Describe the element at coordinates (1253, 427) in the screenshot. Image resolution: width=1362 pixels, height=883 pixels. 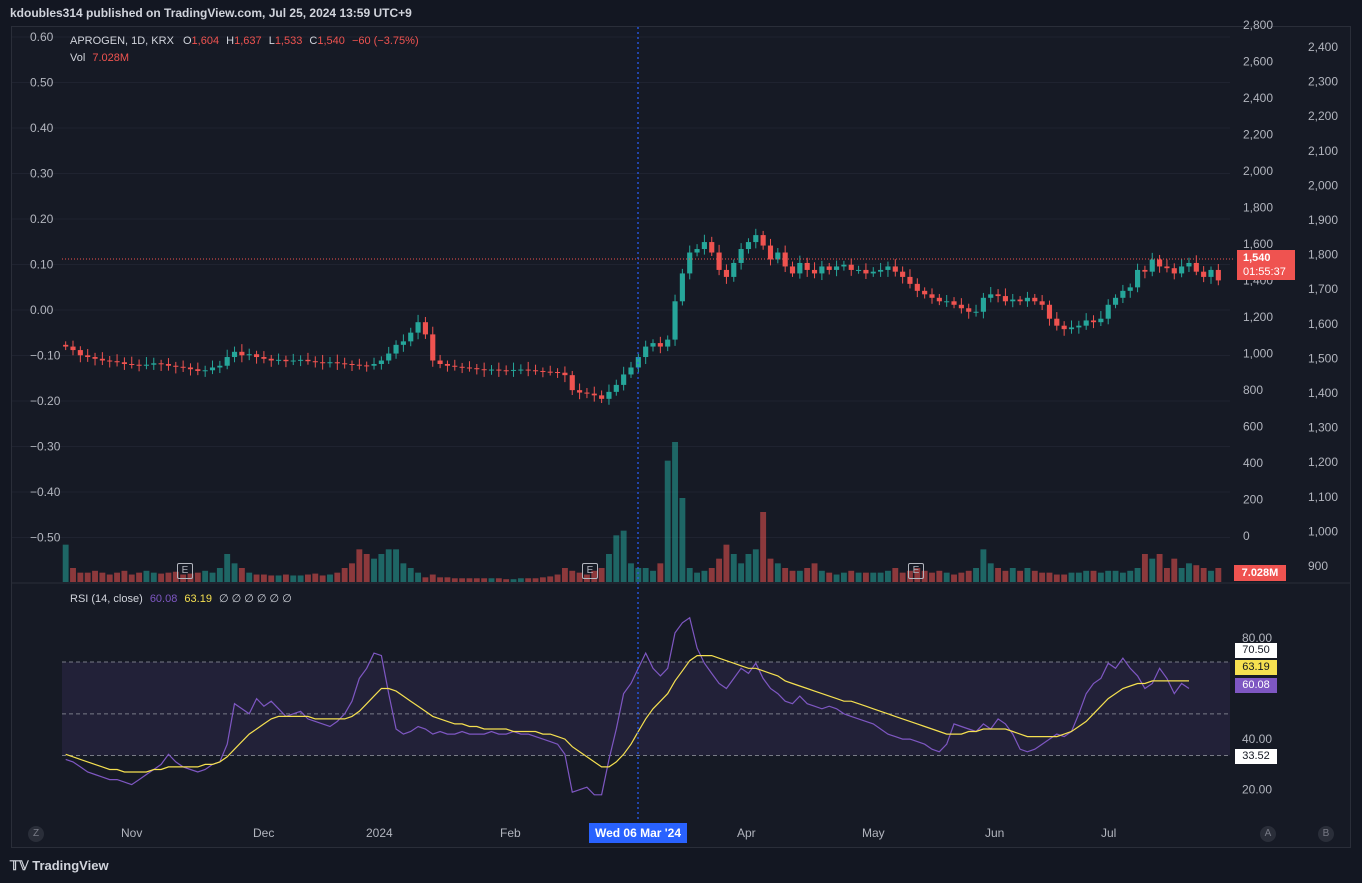
I see `mid-axis-tick: 600` at that location.